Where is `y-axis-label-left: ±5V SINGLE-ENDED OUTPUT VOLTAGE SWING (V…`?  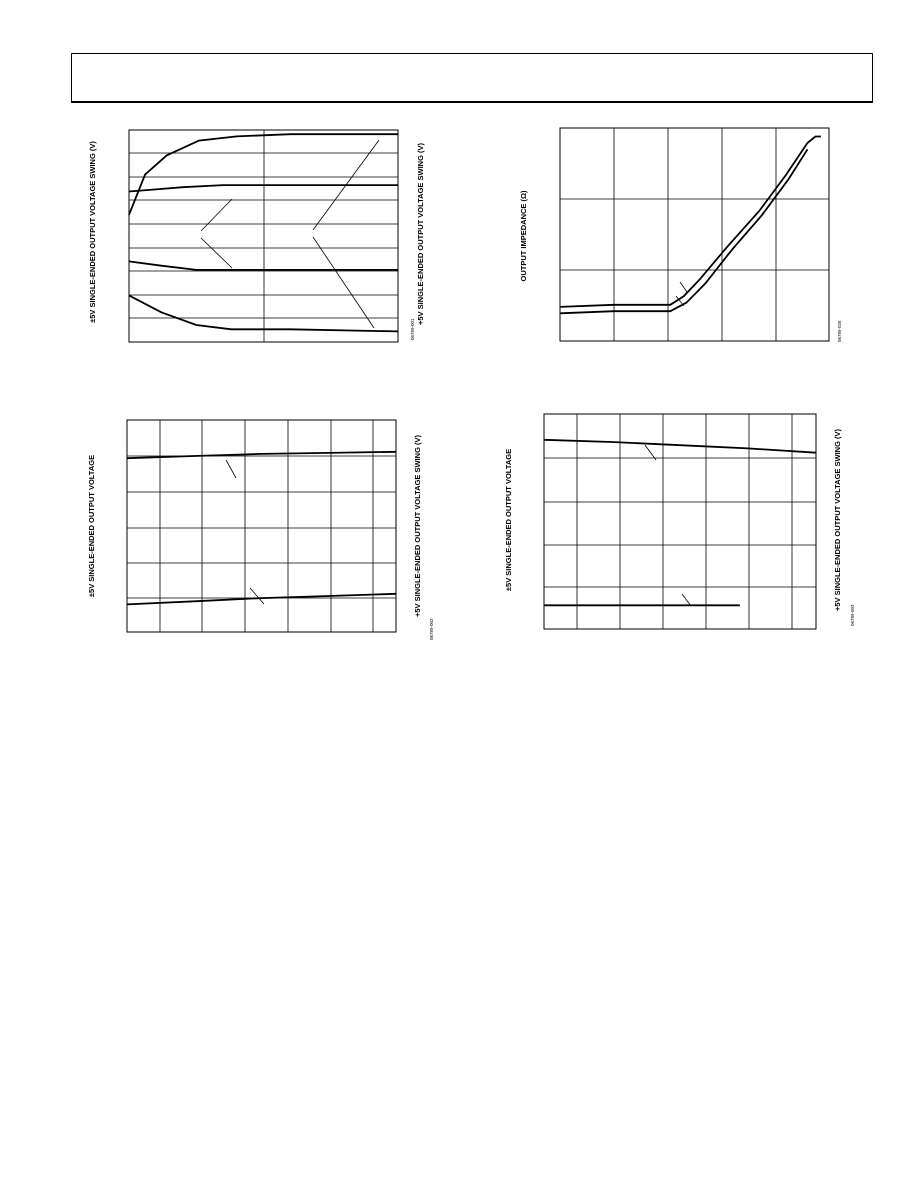
y-axis-label-left: ±5V SINGLE-ENDED OUTPUT VOLTAGE SWING (V… is located at coordinates (92, 232).